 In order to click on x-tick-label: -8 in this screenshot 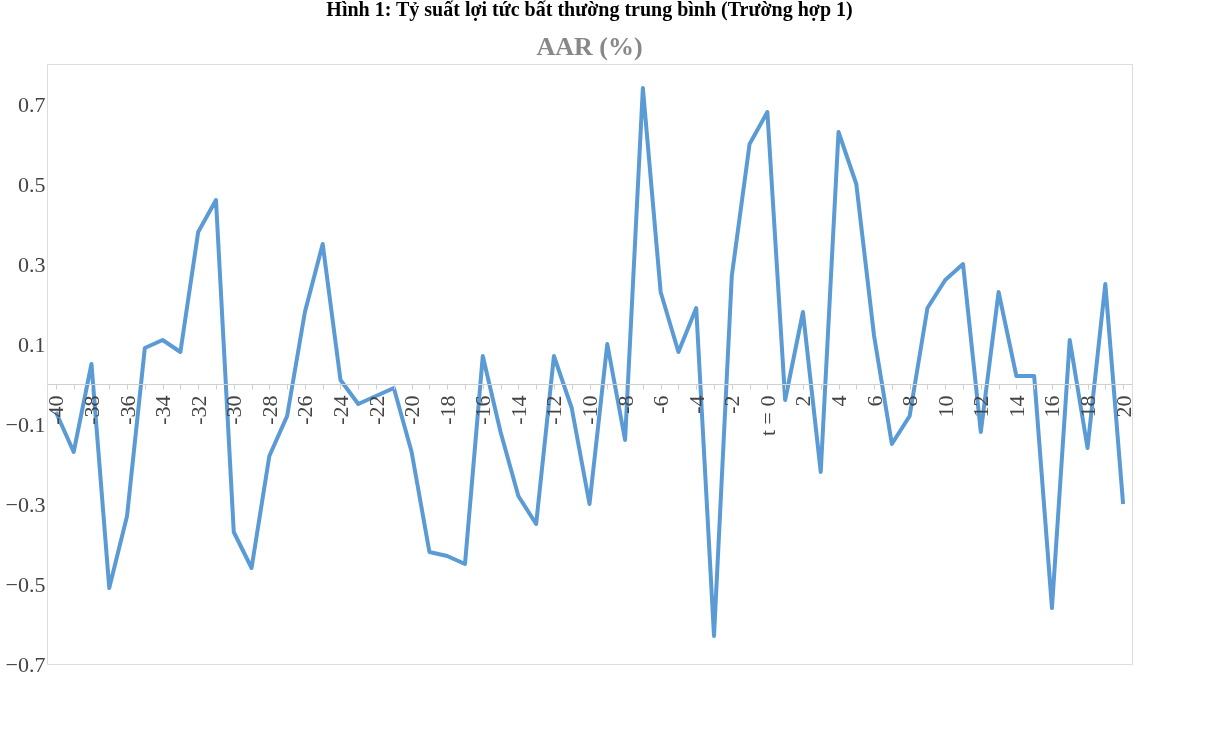, I will do `click(625, 404)`.